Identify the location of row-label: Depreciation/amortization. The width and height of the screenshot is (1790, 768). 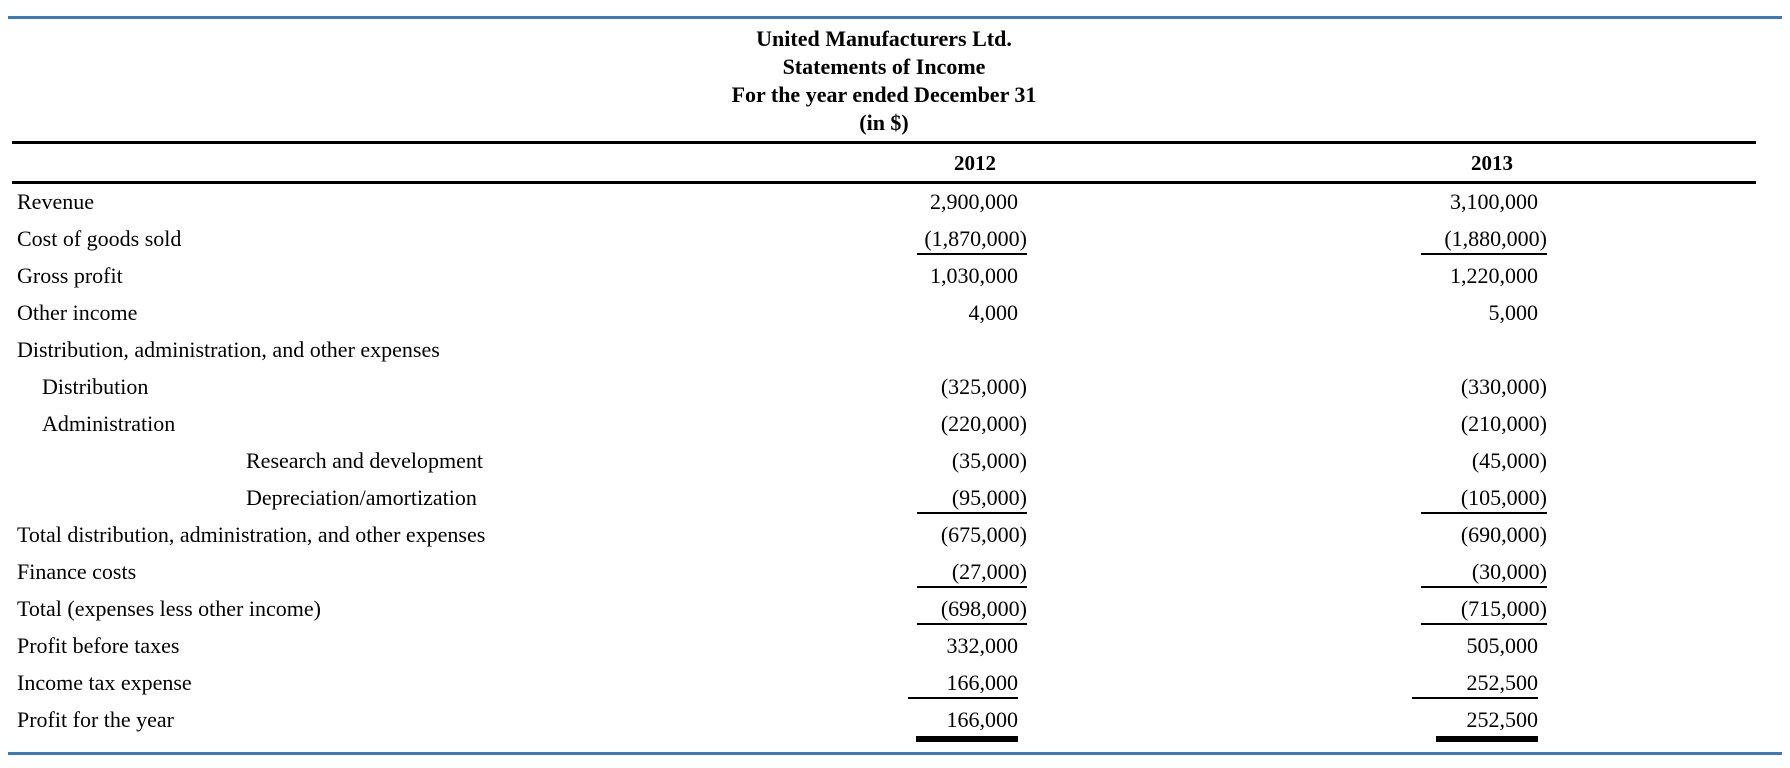
(361, 497).